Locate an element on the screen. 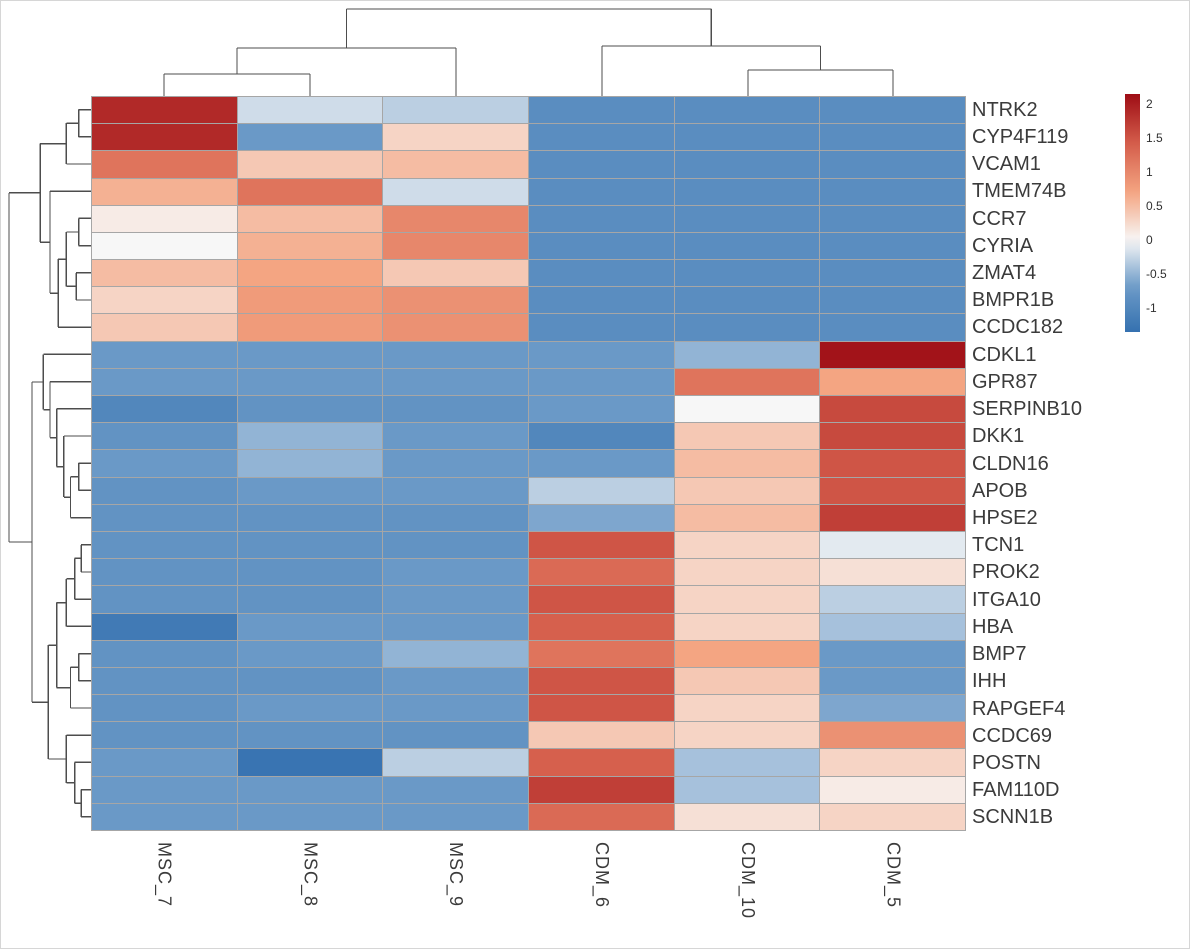 The width and height of the screenshot is (1190, 949). colorbar-tick-label: -0.5 is located at coordinates (1156, 274).